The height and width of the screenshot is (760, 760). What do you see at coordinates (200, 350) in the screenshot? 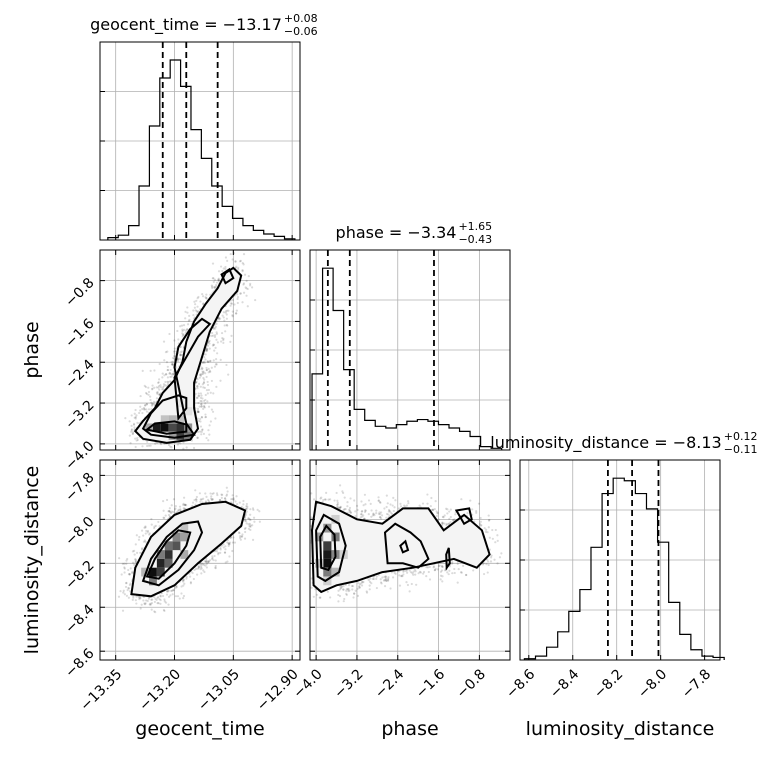
I see `pair-panel-geocent_time-phase` at bounding box center [200, 350].